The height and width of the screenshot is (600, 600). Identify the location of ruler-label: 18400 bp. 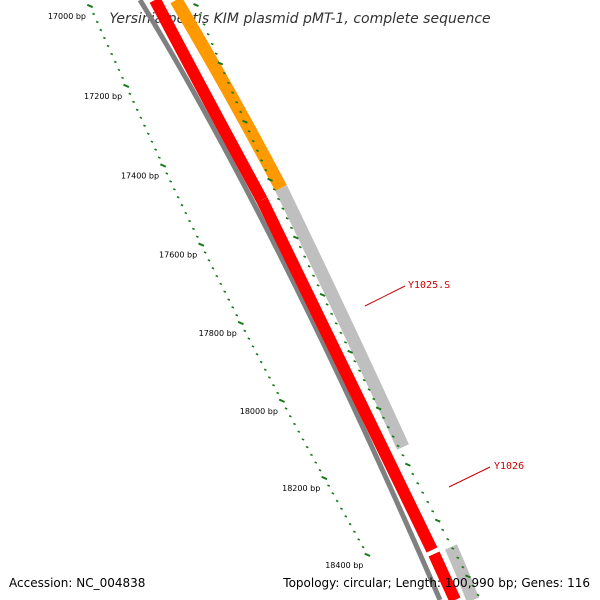
(344, 565).